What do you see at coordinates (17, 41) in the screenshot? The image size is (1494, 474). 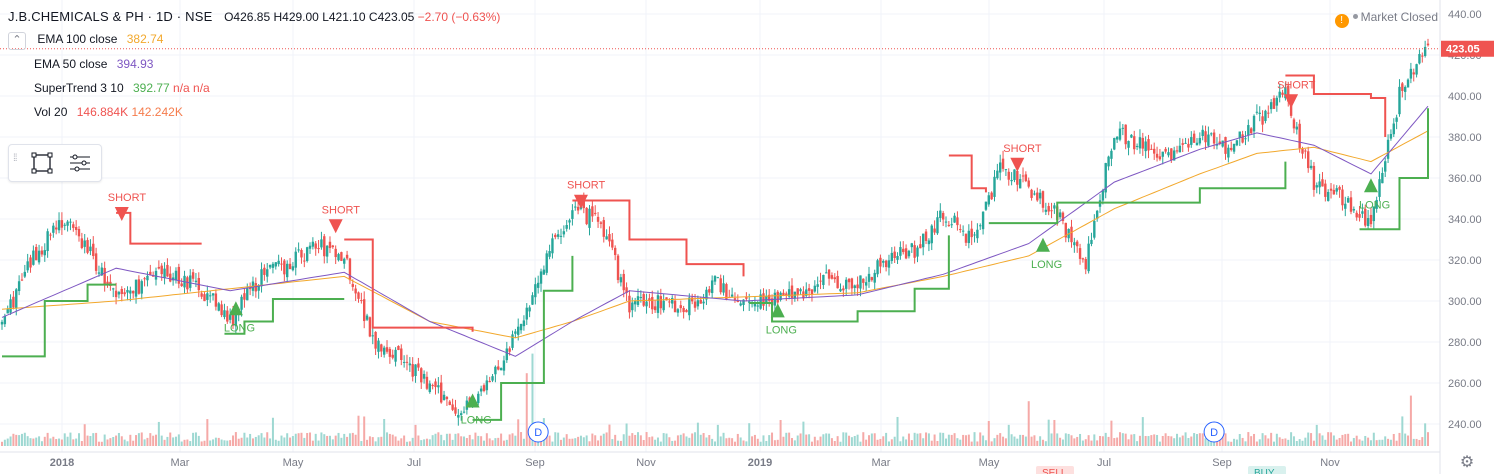 I see `collapse-legend-icon: ⌃` at bounding box center [17, 41].